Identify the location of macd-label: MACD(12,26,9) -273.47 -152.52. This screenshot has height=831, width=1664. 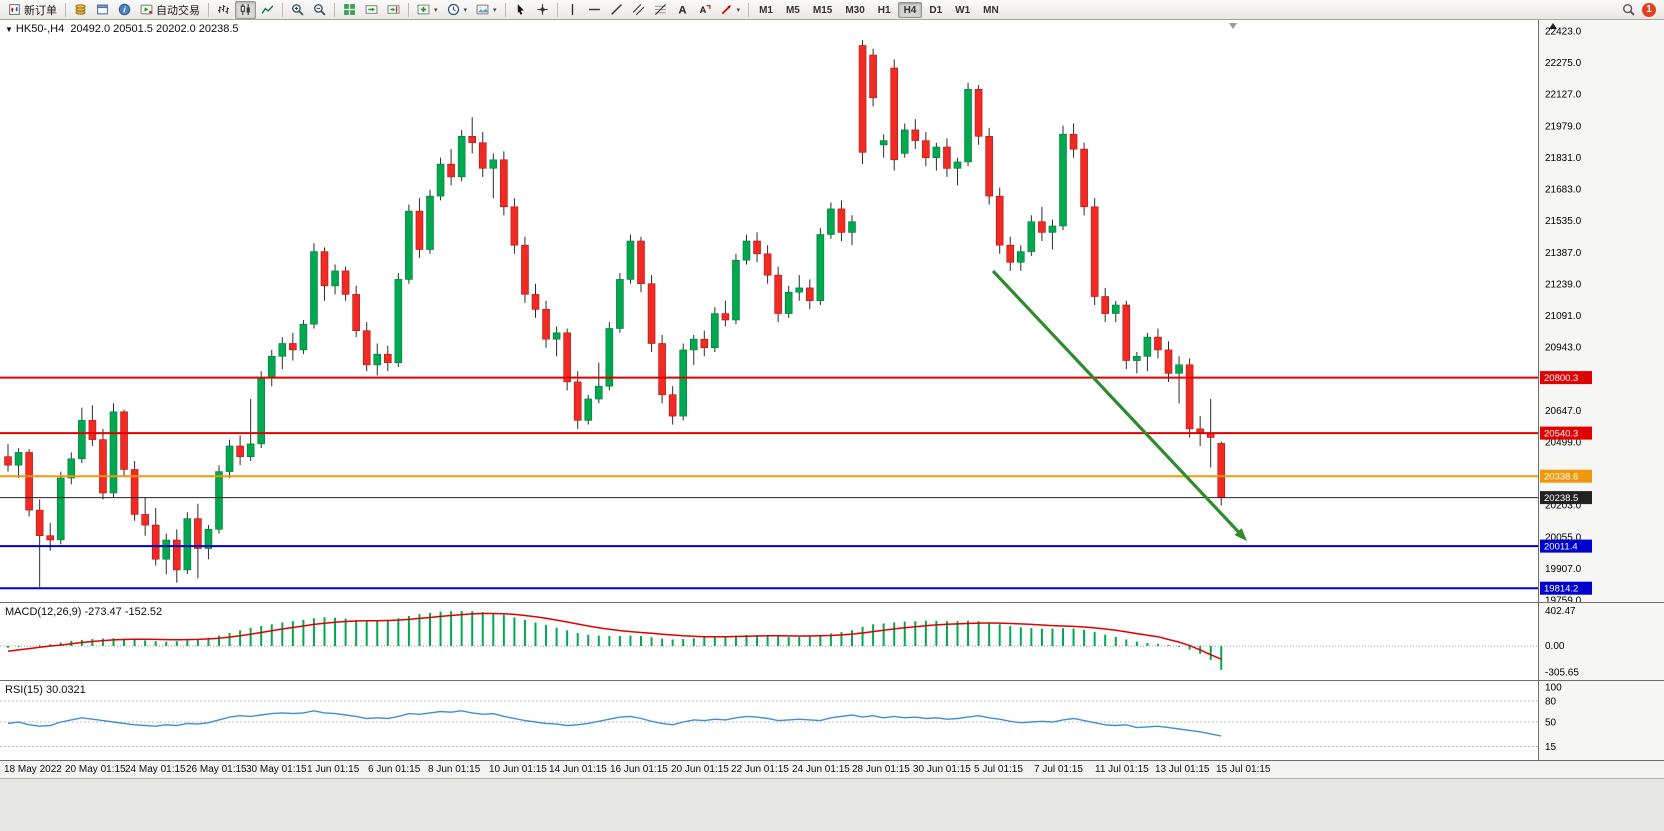
(84, 612).